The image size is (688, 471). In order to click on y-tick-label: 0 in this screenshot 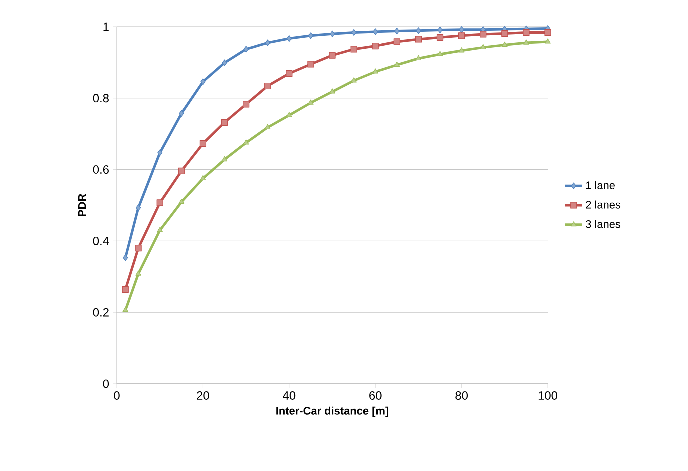, I will do `click(106, 384)`.